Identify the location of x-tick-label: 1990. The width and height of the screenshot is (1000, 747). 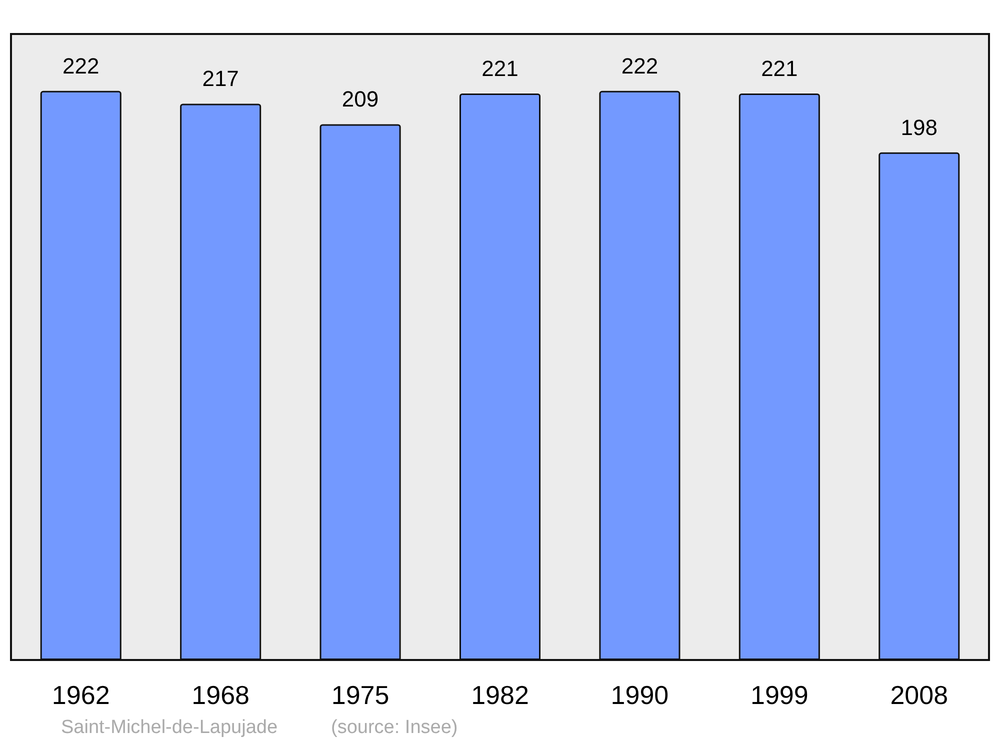
(639, 695).